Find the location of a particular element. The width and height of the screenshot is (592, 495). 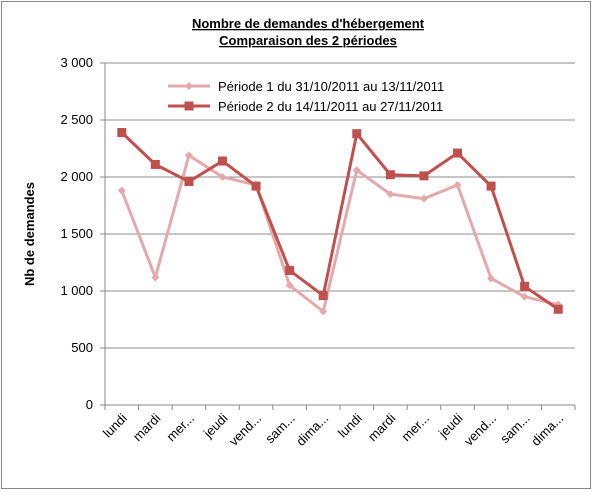

legend-label: Période 2 du 14/11/2011 au 27/11/2011 is located at coordinates (330, 106).